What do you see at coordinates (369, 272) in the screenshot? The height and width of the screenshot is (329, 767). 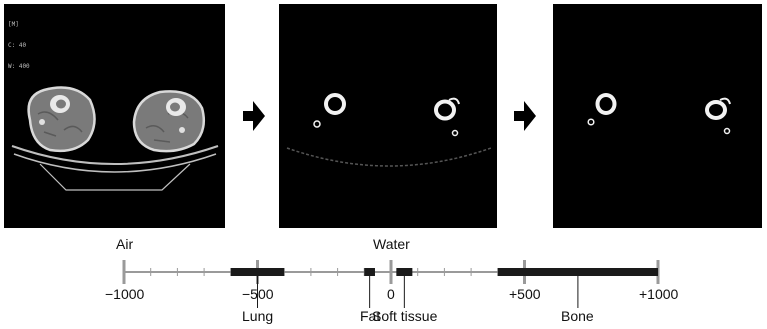 I see `range-bar-fat` at bounding box center [369, 272].